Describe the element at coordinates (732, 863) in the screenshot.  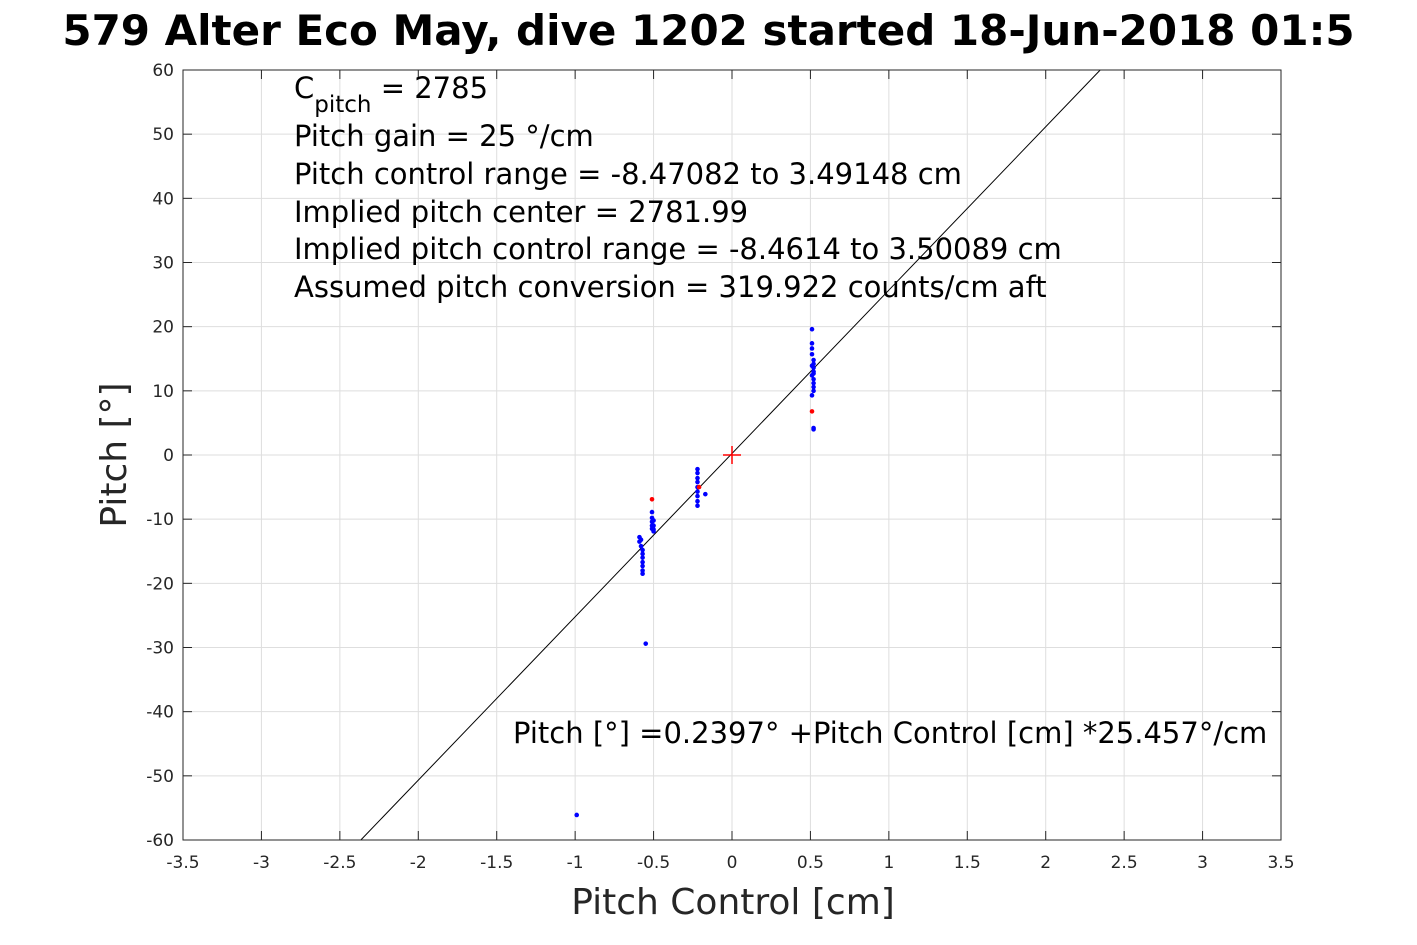
I see `x-tick-label: 0` at that location.